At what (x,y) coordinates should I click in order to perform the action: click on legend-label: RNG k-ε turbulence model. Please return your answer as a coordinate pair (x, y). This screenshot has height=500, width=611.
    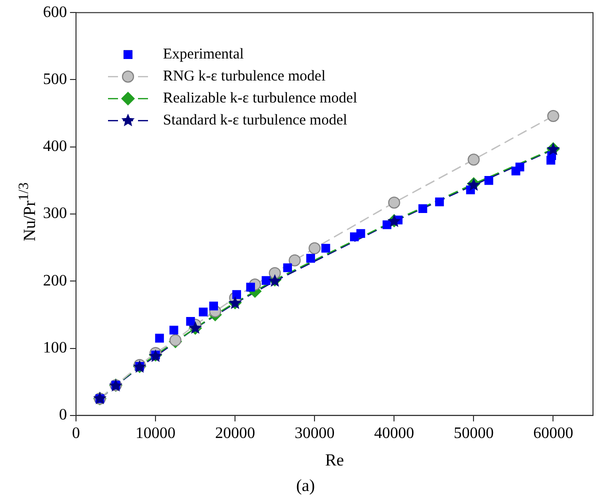
    Looking at the image, I should click on (244, 76).